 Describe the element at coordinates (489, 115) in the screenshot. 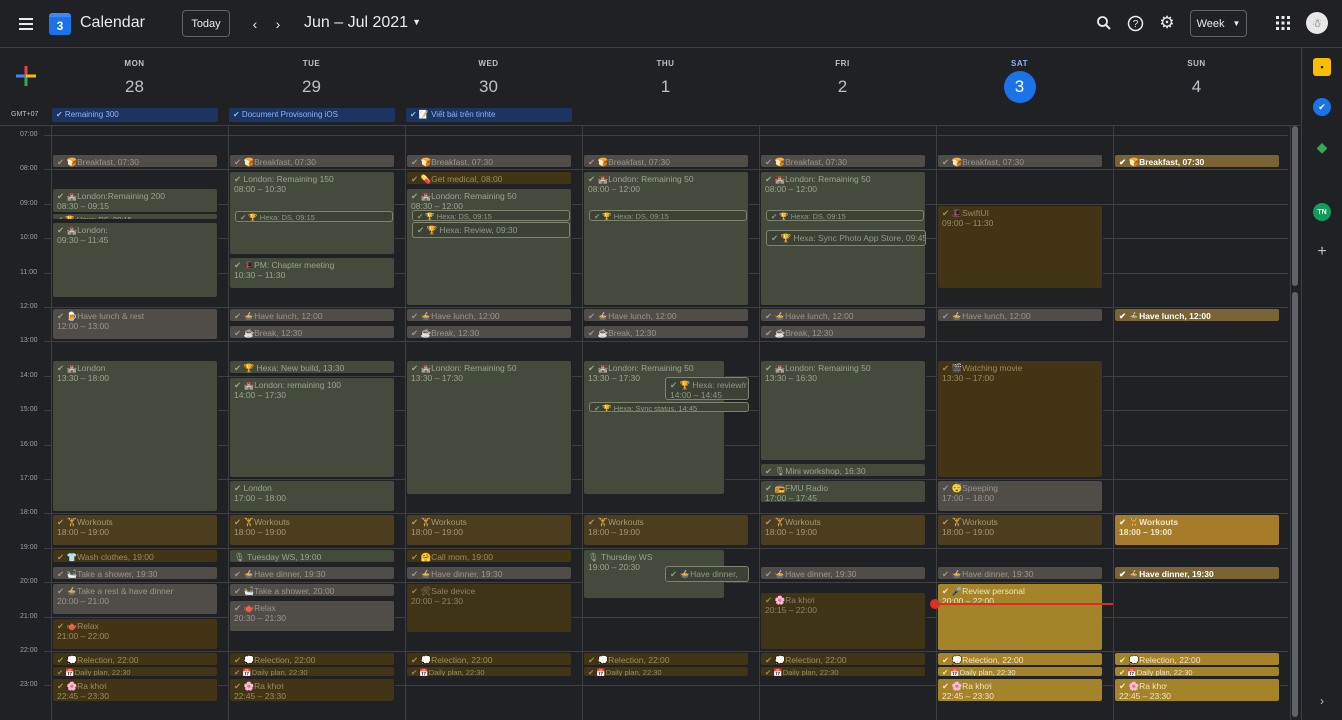

I see `all-day-event: ✔ 📝 Viết bài trên tinhte` at that location.